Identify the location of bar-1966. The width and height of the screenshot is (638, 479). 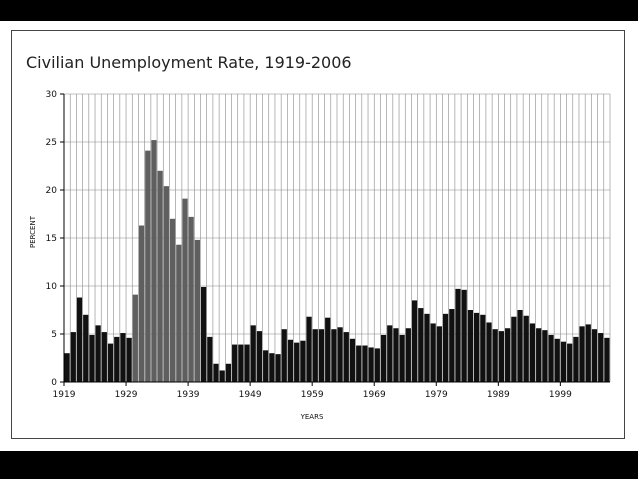
(359, 363).